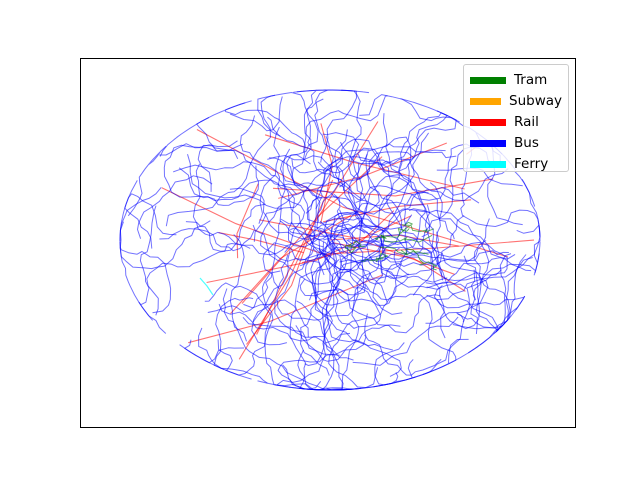 Image resolution: width=640 pixels, height=480 pixels. I want to click on legend-swatch-tram, so click(488, 80).